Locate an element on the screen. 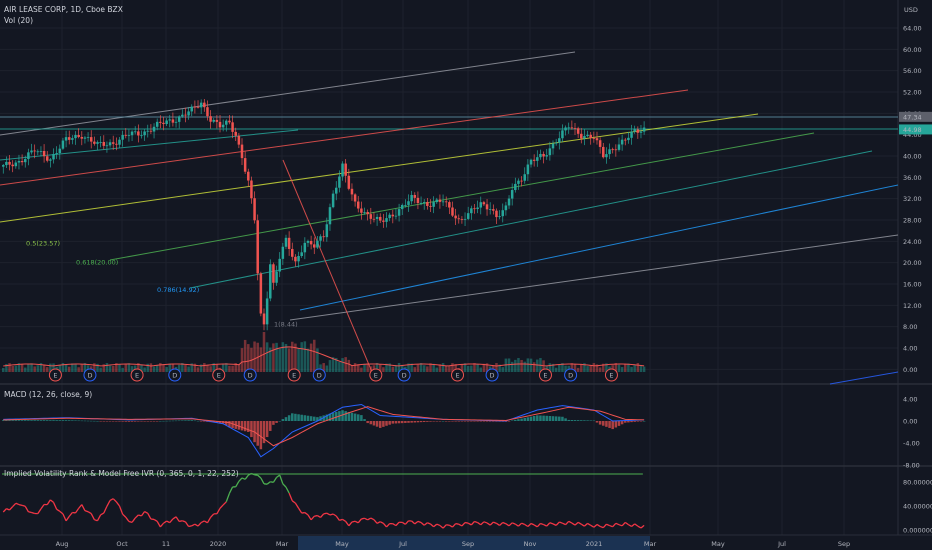  volume-ma-line is located at coordinates (324, 356).